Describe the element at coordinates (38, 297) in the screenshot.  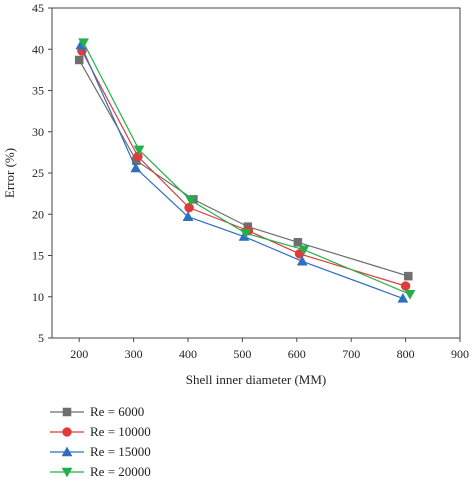
I see `y-tick-label: 10` at that location.